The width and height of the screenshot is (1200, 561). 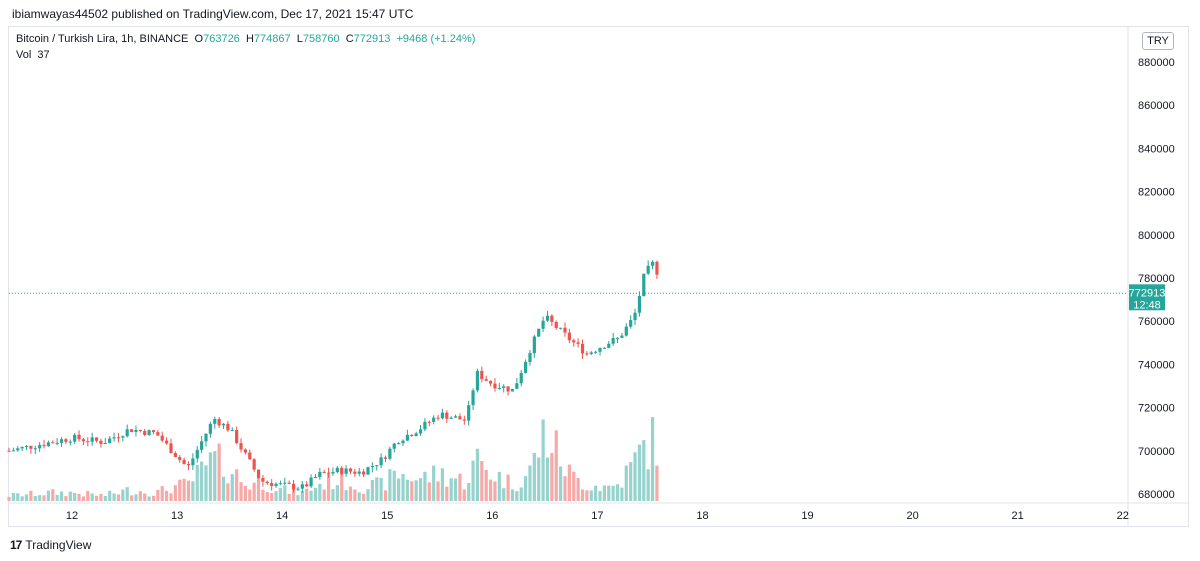 I want to click on tradingview-logo-icon: 17, so click(x=16, y=545).